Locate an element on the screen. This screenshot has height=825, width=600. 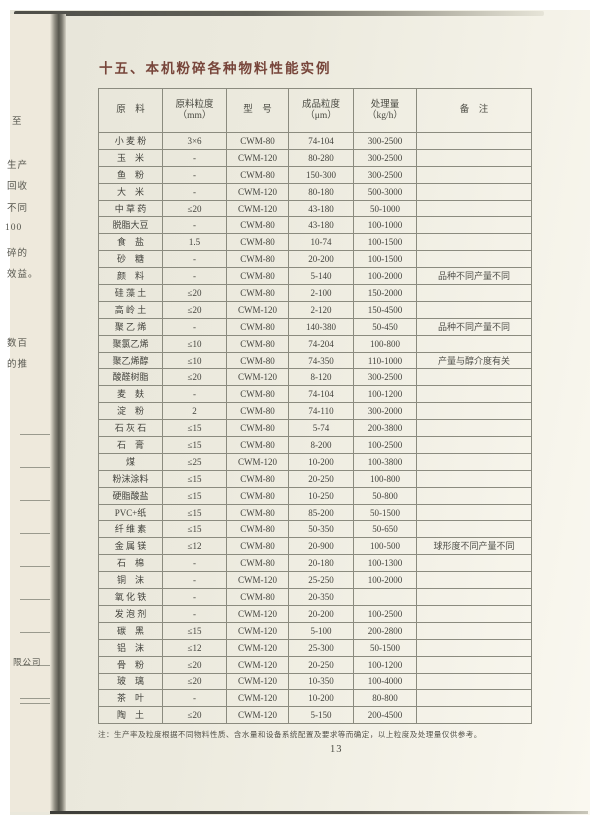
col-header-feed-line2: （mm） is located at coordinates (194, 115).